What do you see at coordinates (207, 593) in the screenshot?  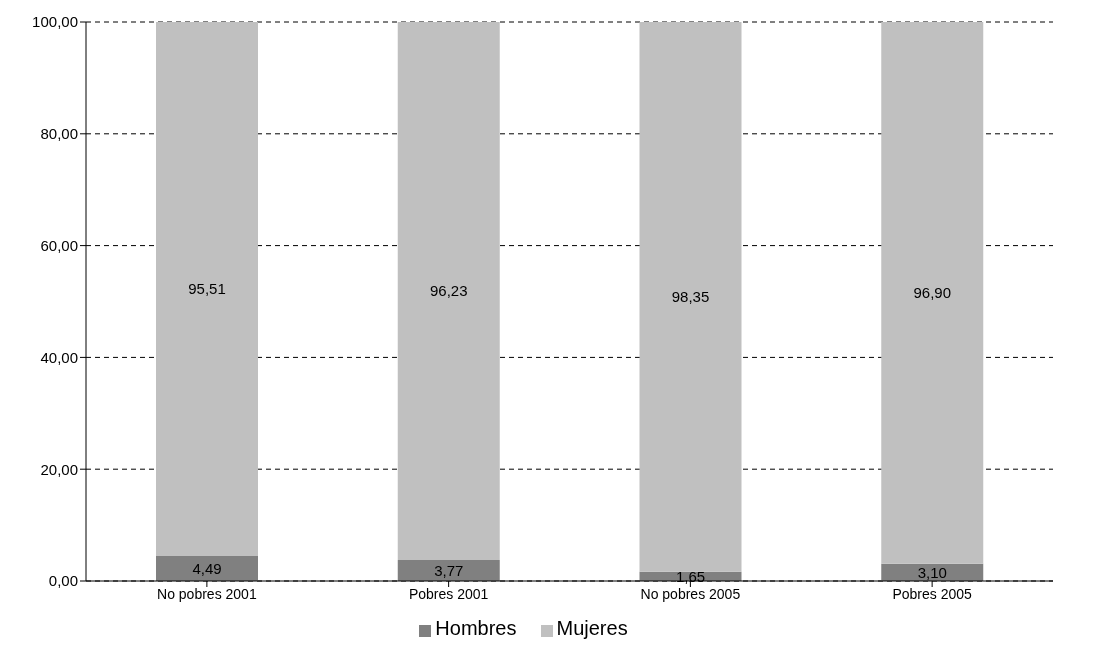 I see `x-tick-label: No pobres 2001` at bounding box center [207, 593].